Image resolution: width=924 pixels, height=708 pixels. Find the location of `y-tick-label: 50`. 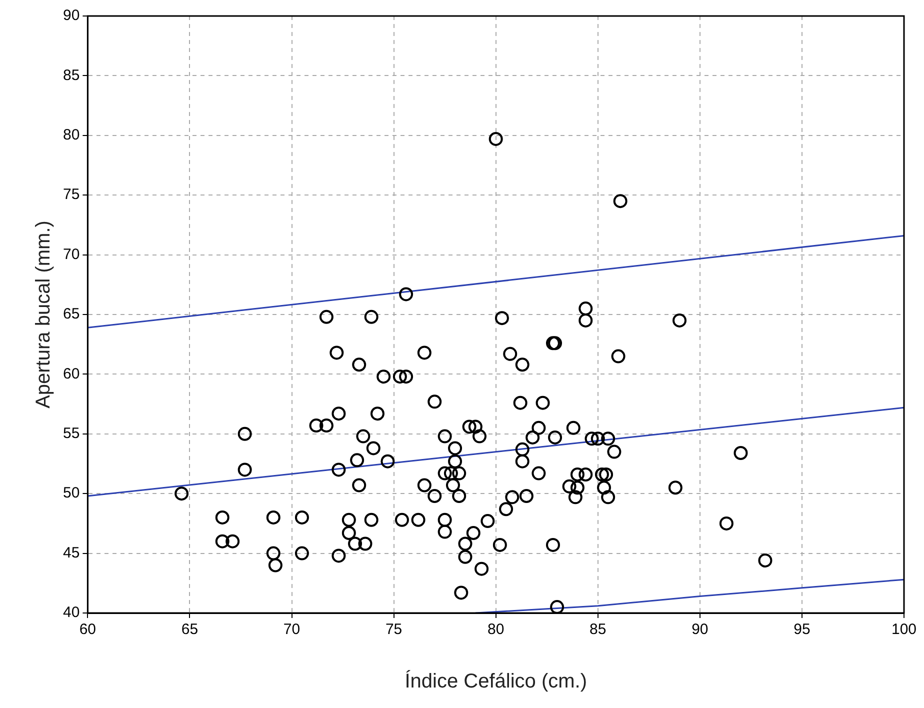

y-tick-label: 50 is located at coordinates (71, 493).